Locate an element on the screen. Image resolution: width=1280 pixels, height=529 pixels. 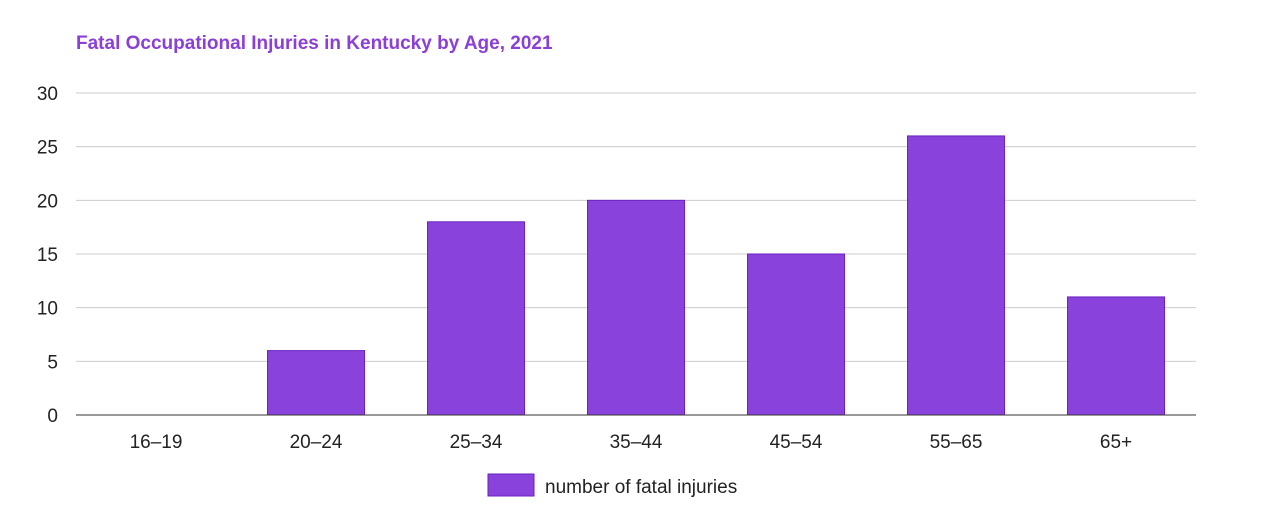
bar-35–44 is located at coordinates (636, 307).